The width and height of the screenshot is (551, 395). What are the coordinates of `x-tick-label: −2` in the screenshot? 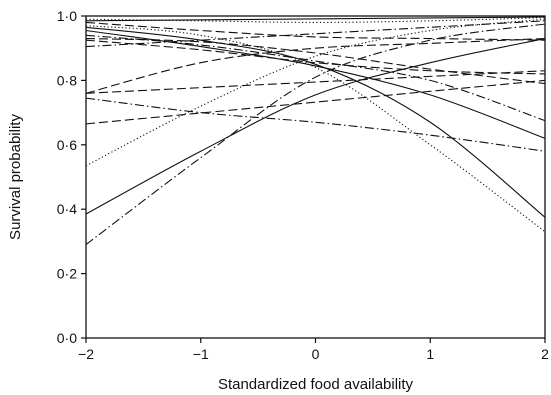 It's located at (86, 354).